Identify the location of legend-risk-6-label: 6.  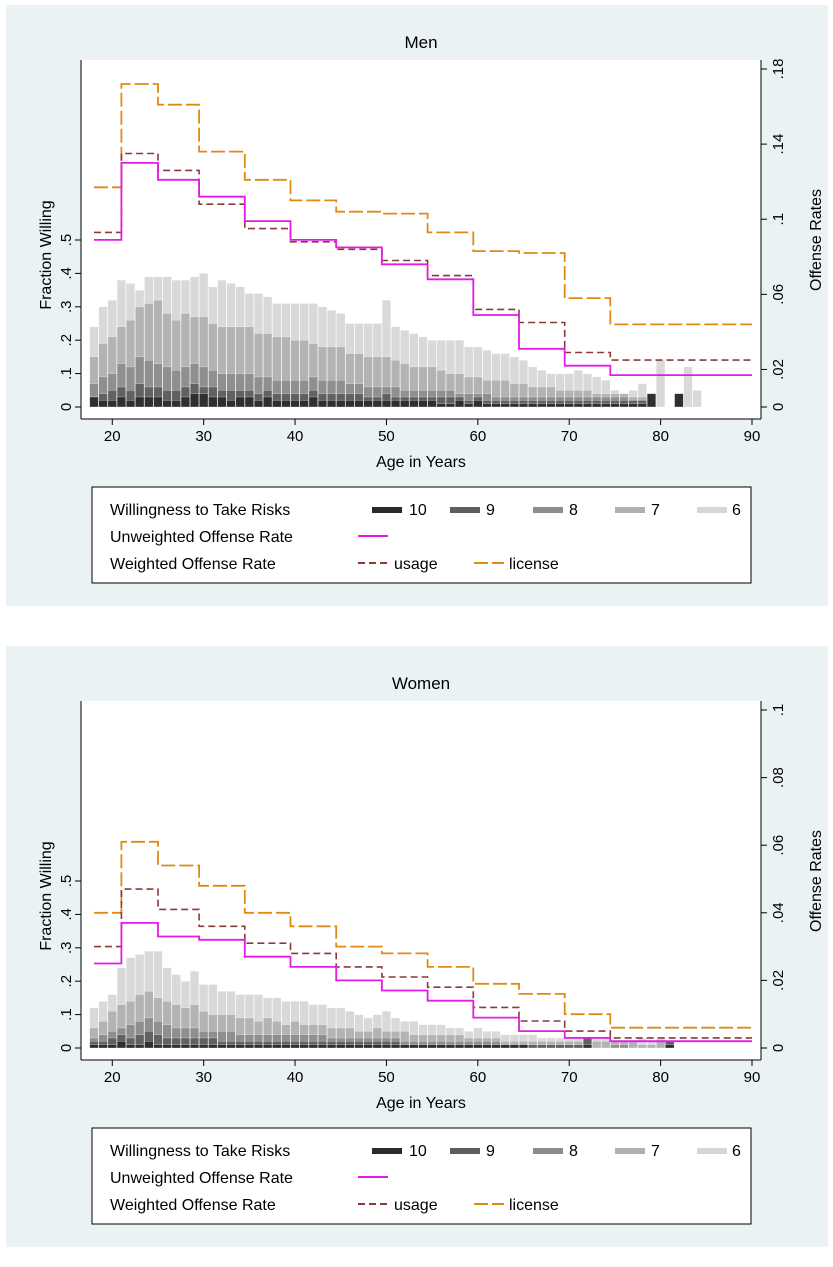
(736, 510).